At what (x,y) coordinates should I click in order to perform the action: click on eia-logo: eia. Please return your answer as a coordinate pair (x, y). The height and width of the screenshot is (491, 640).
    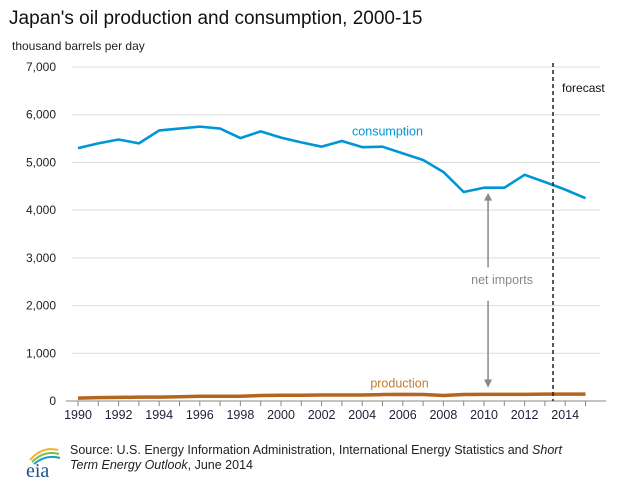
    Looking at the image, I should click on (44, 463).